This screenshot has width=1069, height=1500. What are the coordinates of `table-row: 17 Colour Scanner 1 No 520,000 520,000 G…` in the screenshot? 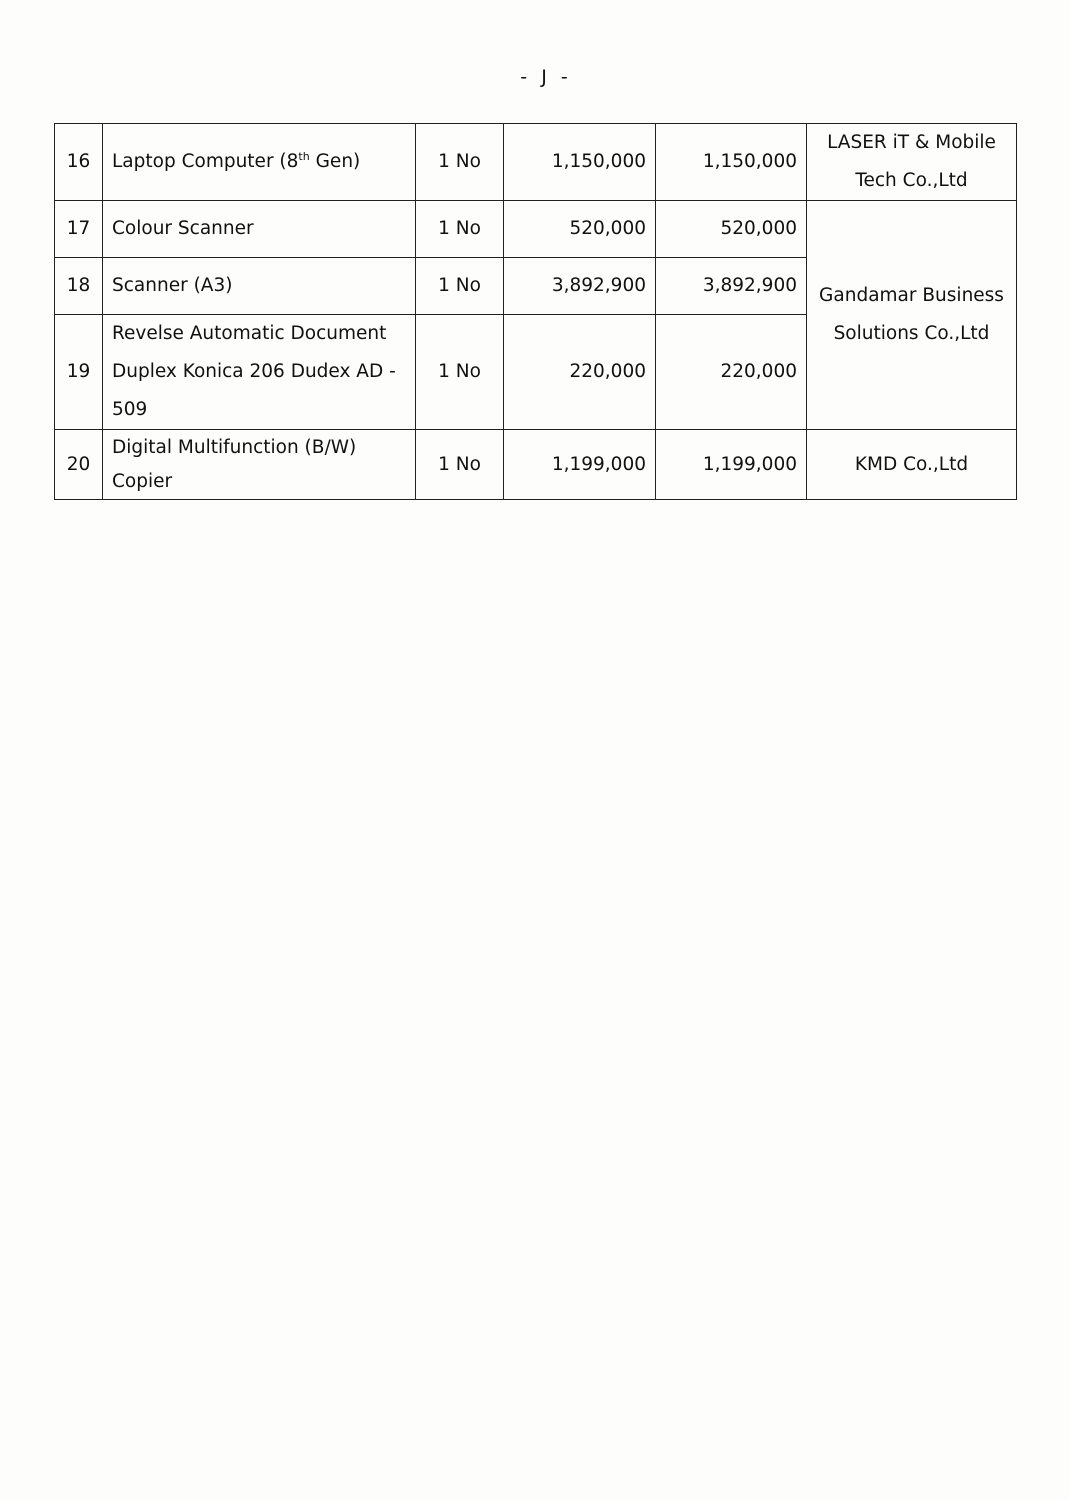 It's located at (535, 315).